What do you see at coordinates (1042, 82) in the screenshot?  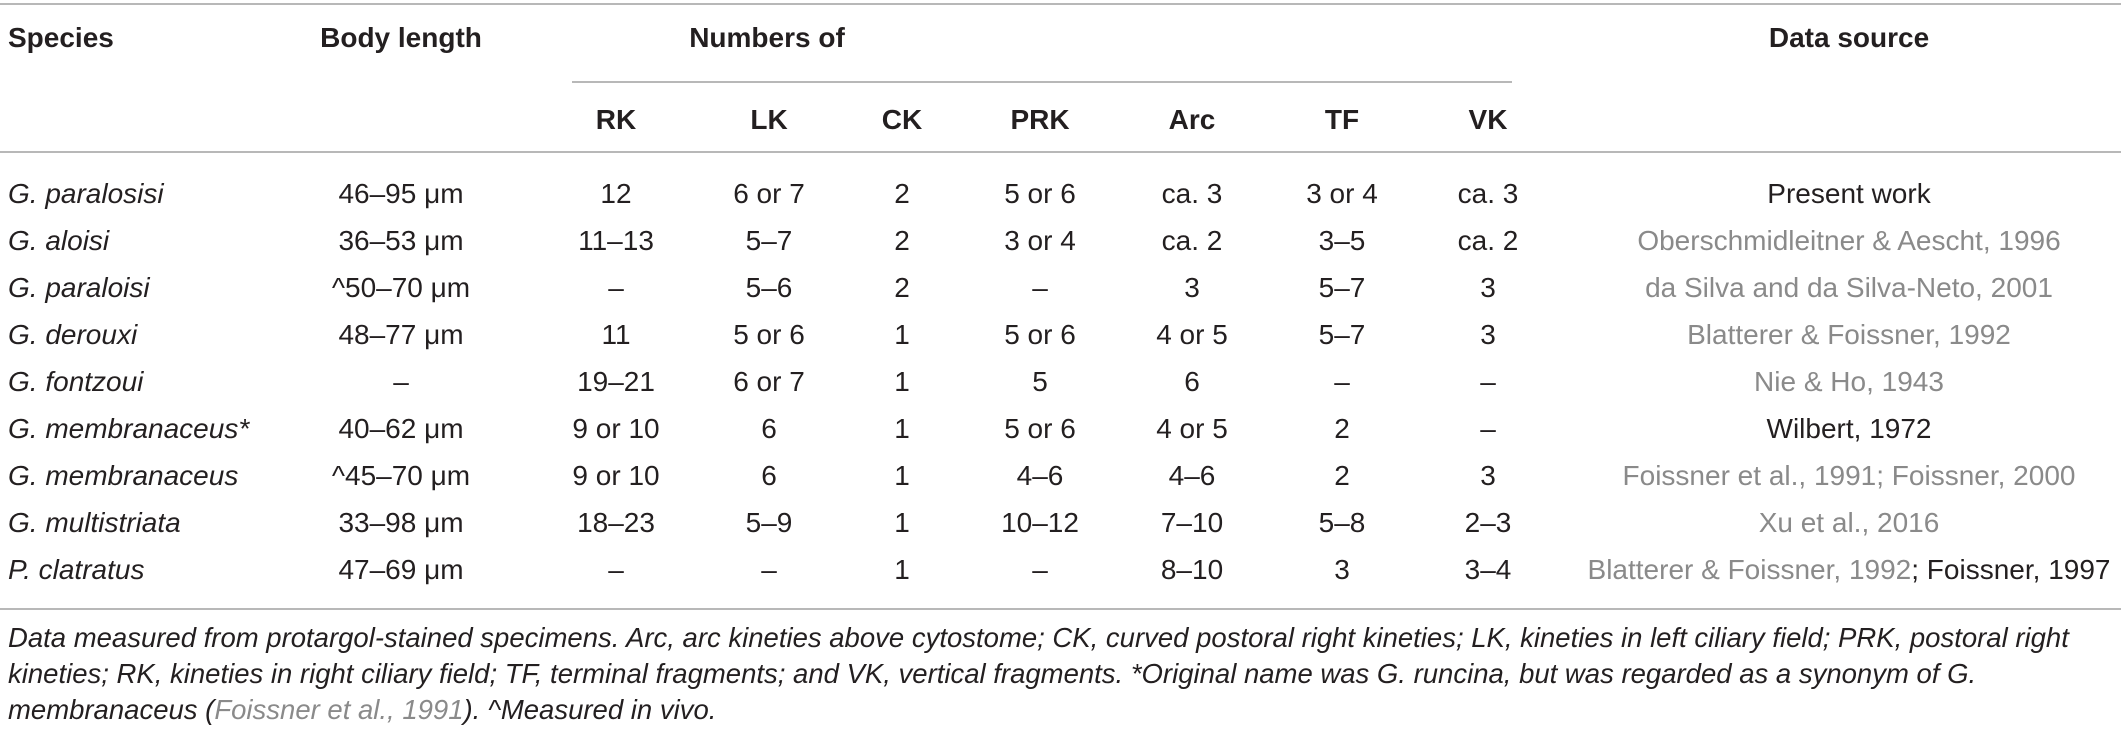 I see `numbers-of-rule` at bounding box center [1042, 82].